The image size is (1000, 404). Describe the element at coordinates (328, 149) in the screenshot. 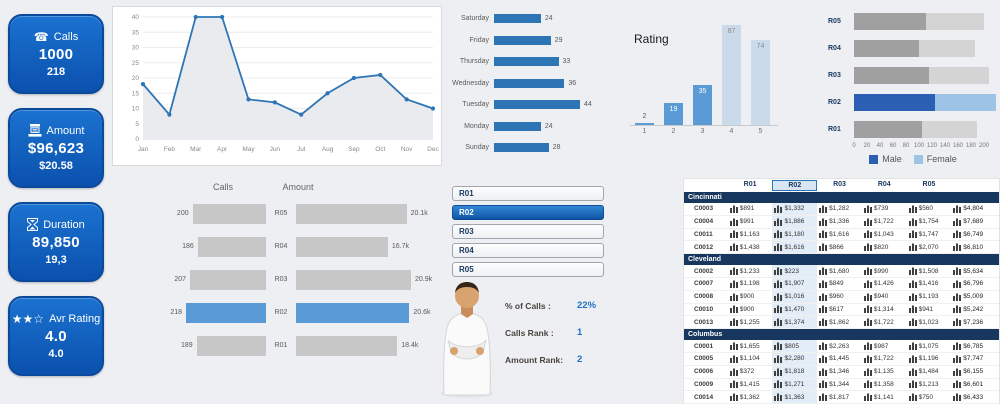

I see `svg-text: Aug` at that location.